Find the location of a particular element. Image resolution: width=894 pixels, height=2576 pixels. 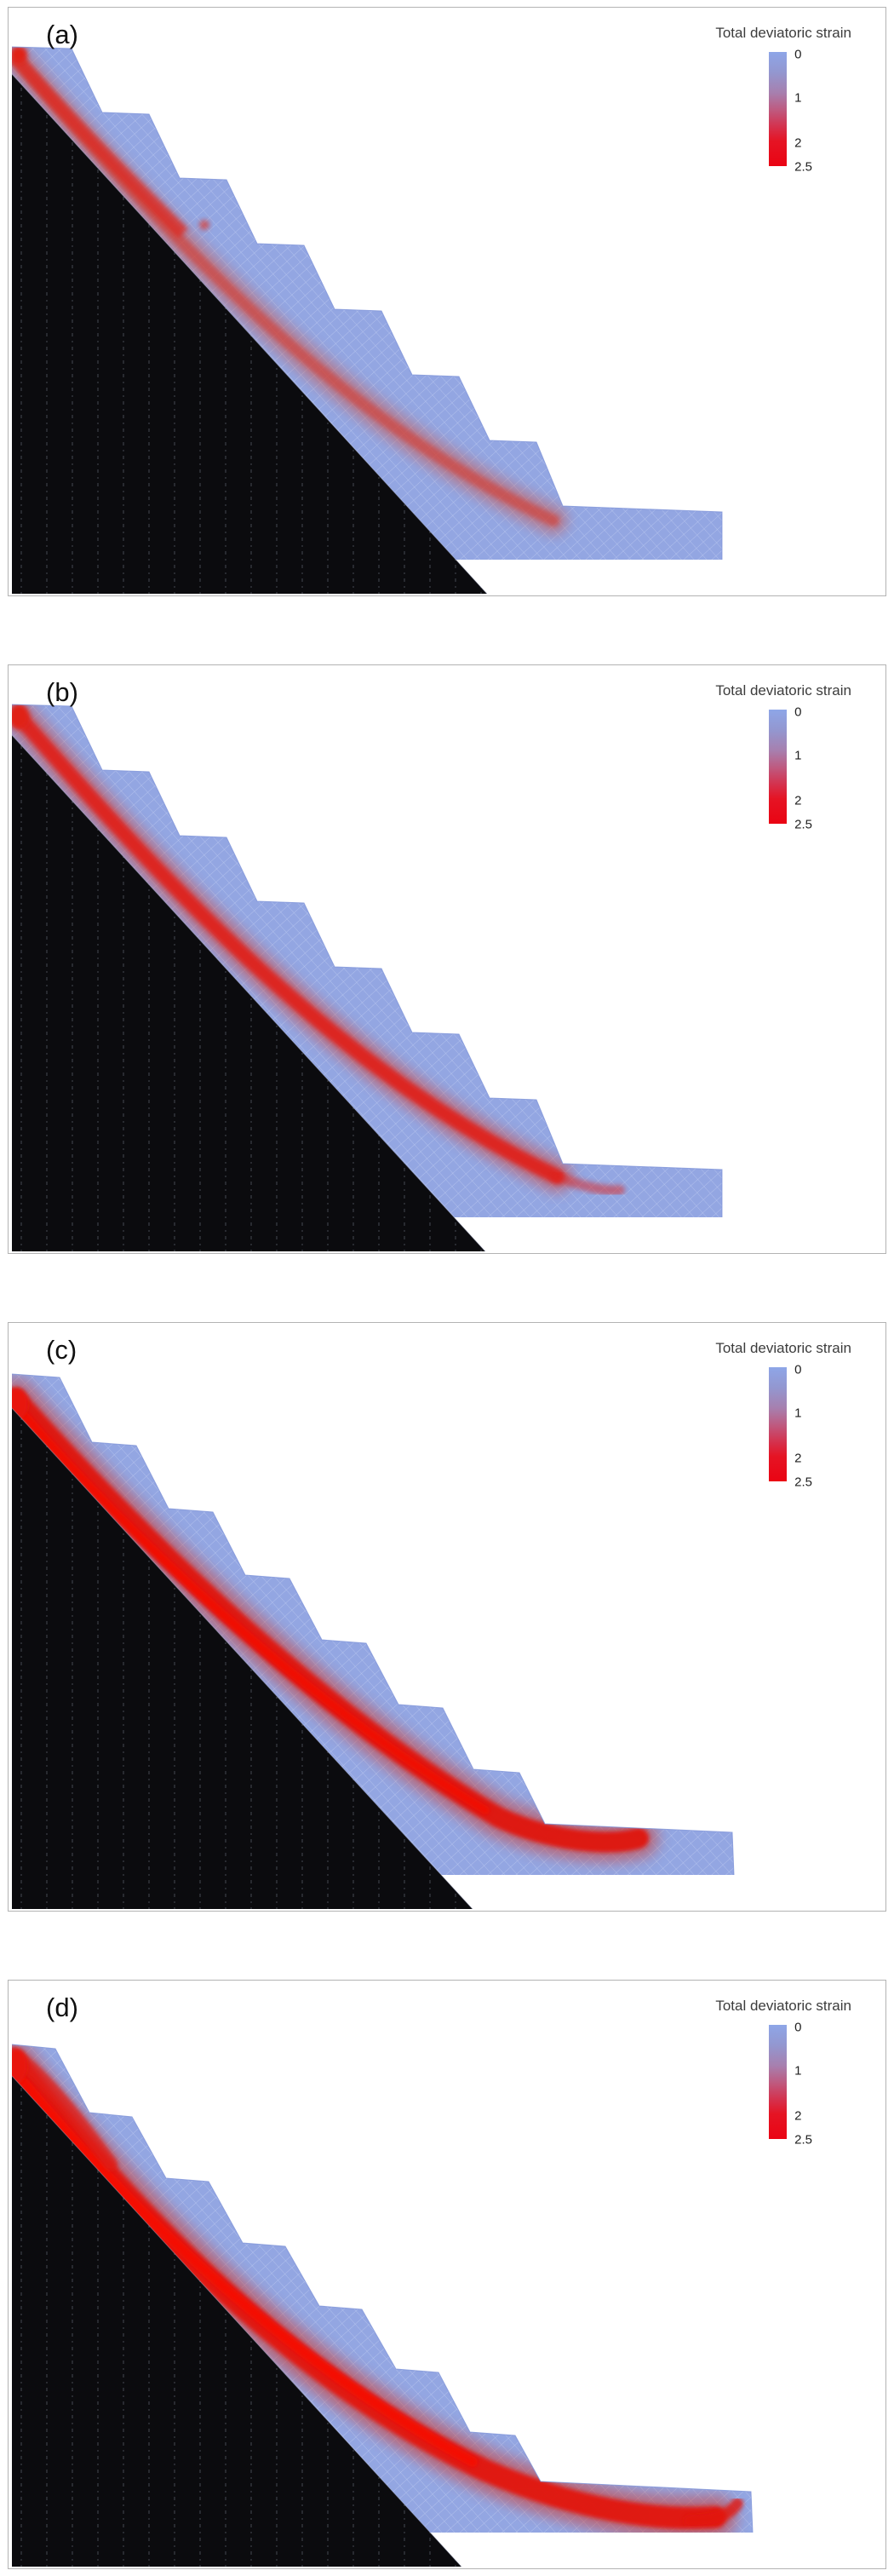

panel-label: (a) is located at coordinates (62, 35).